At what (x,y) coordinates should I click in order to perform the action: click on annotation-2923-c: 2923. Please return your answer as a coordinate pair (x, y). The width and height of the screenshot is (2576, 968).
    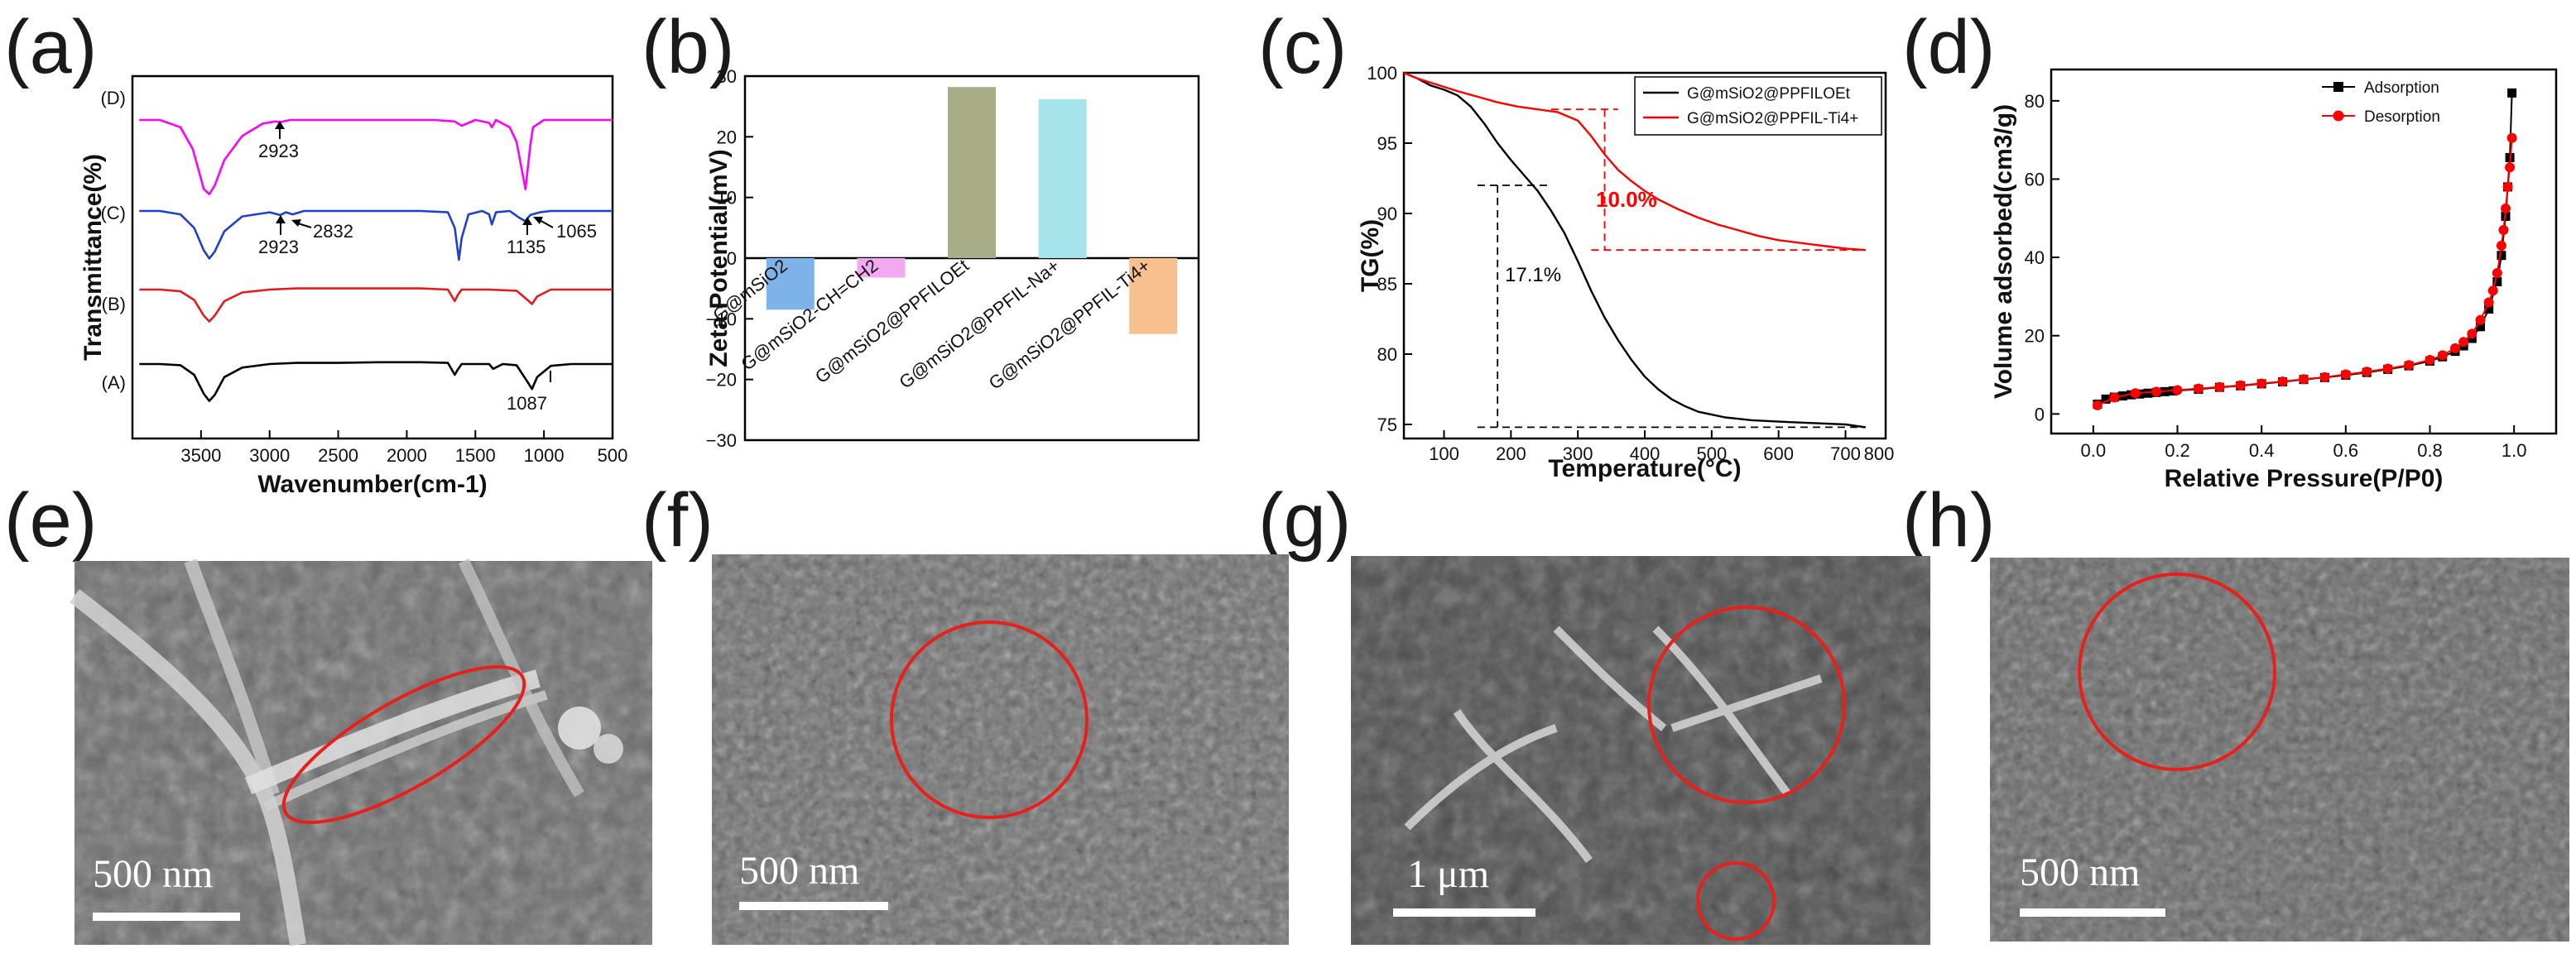
    Looking at the image, I should click on (278, 247).